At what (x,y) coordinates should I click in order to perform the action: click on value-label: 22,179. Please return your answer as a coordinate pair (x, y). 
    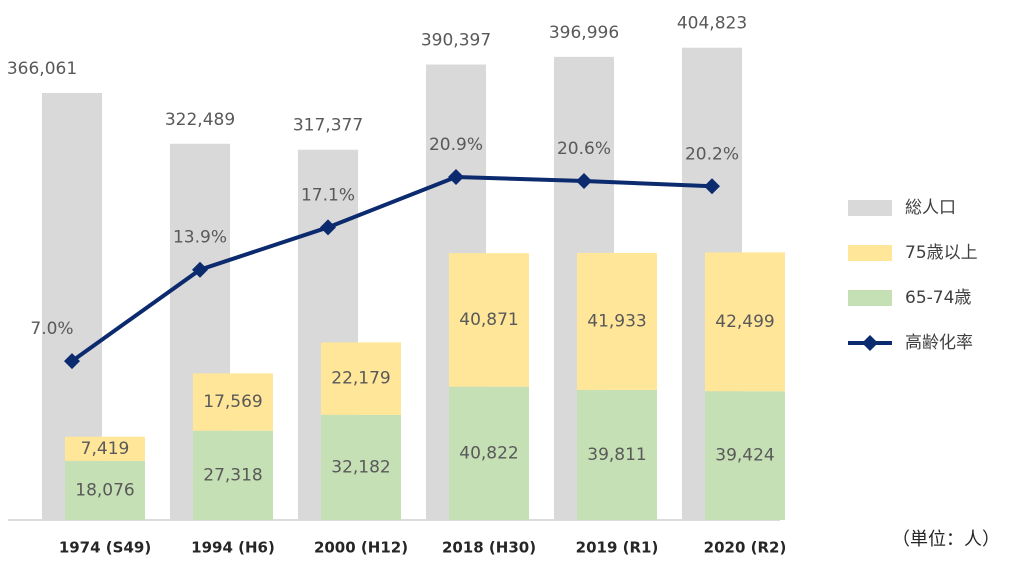
    Looking at the image, I should click on (360, 379).